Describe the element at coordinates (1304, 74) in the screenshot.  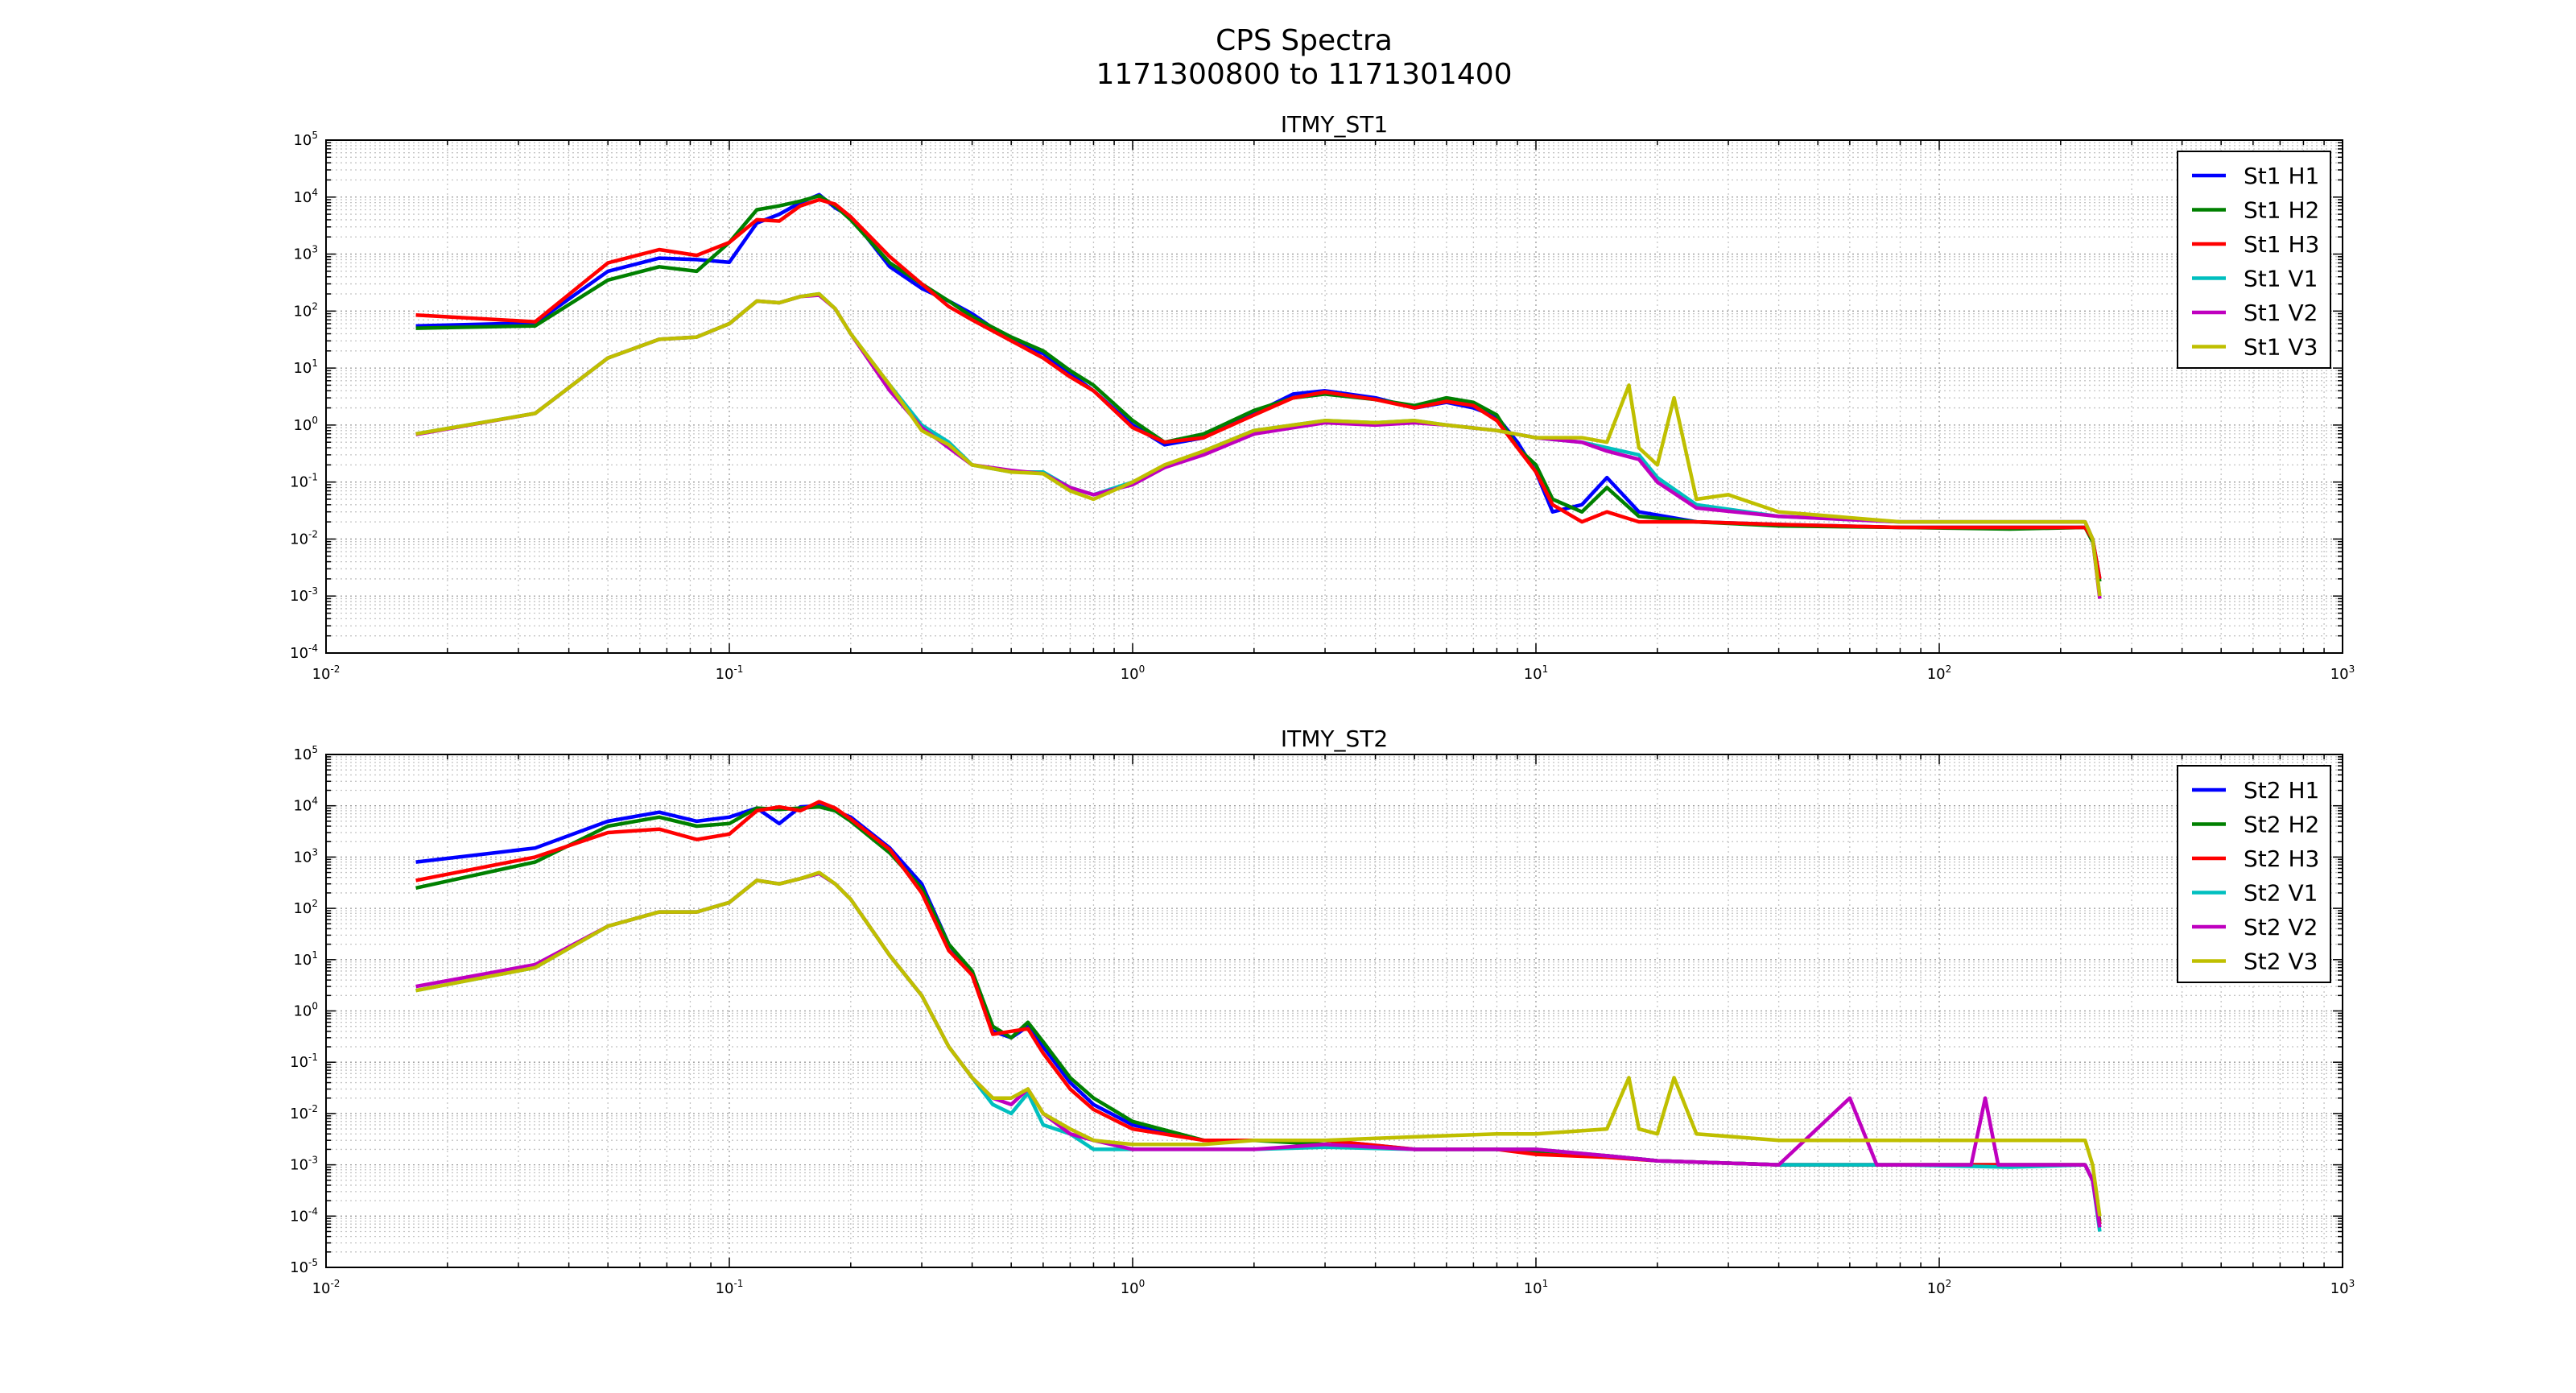
I see `figure-subtitle: 1171300800 to 1171301400` at that location.